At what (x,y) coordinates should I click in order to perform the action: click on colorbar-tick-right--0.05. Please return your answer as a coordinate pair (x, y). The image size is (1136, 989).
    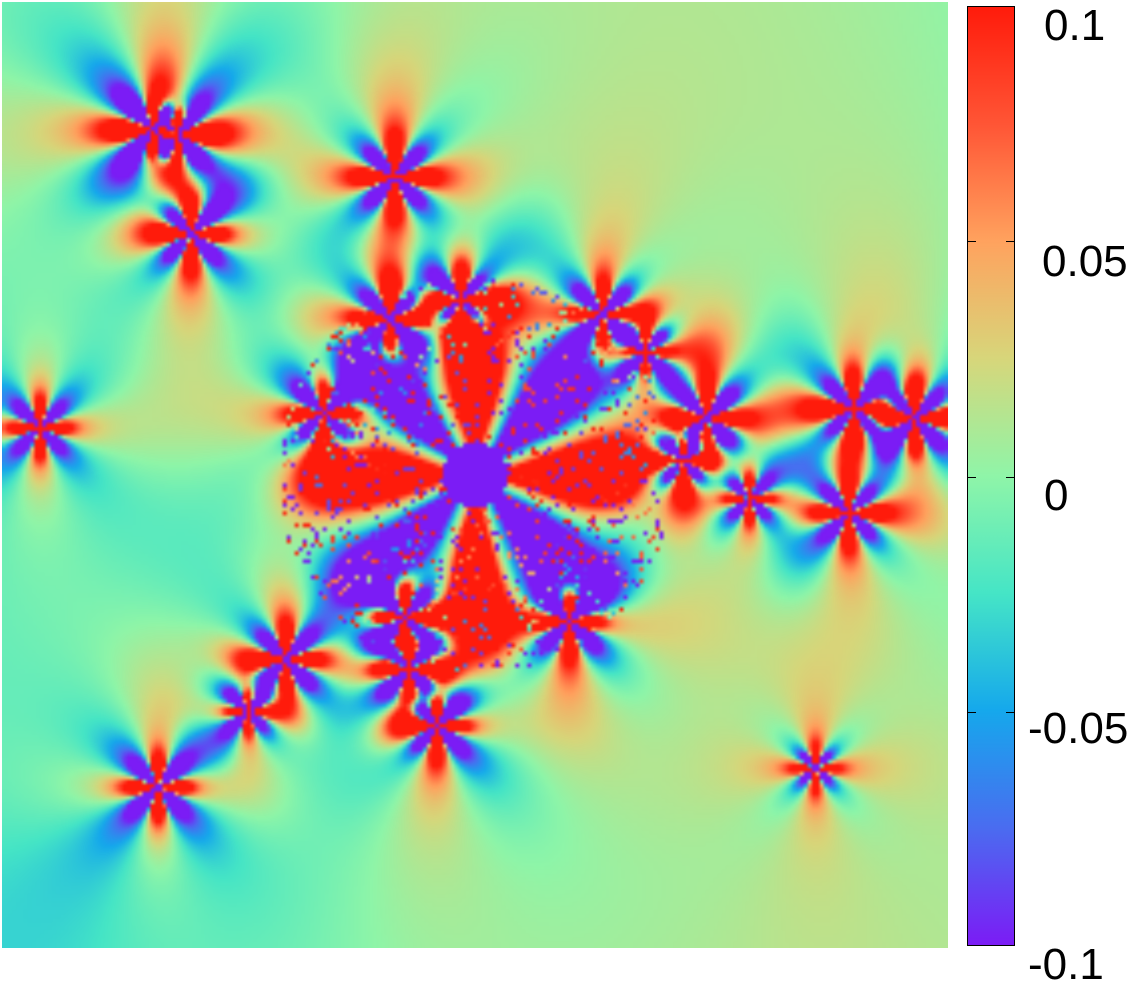
    Looking at the image, I should click on (1010, 712).